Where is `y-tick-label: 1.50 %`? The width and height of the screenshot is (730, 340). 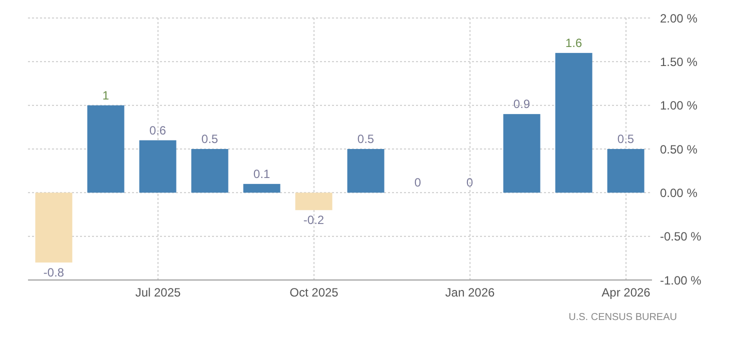 y-tick-label: 1.50 % is located at coordinates (679, 61).